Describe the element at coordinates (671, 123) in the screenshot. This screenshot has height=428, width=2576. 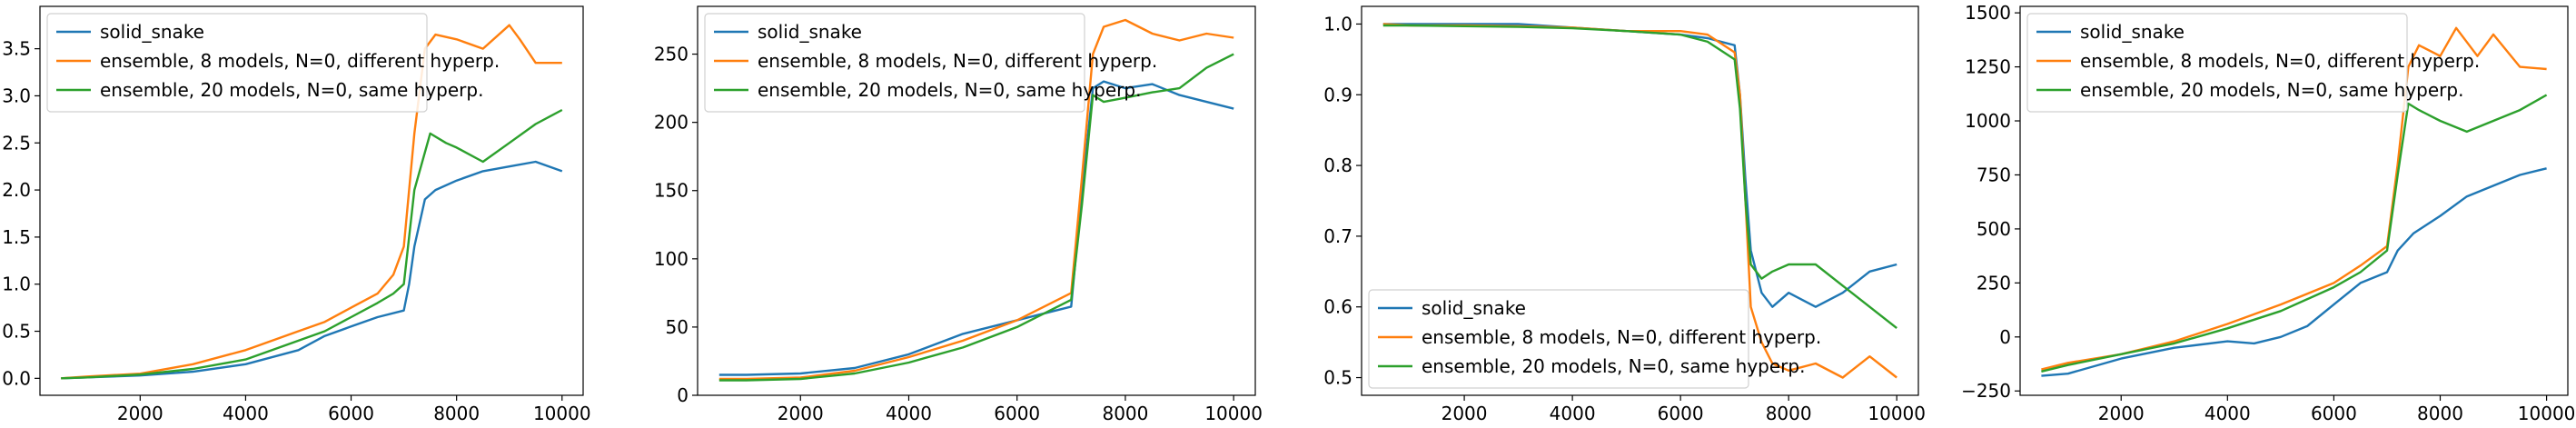
I see `y-tick-label: 200` at that location.